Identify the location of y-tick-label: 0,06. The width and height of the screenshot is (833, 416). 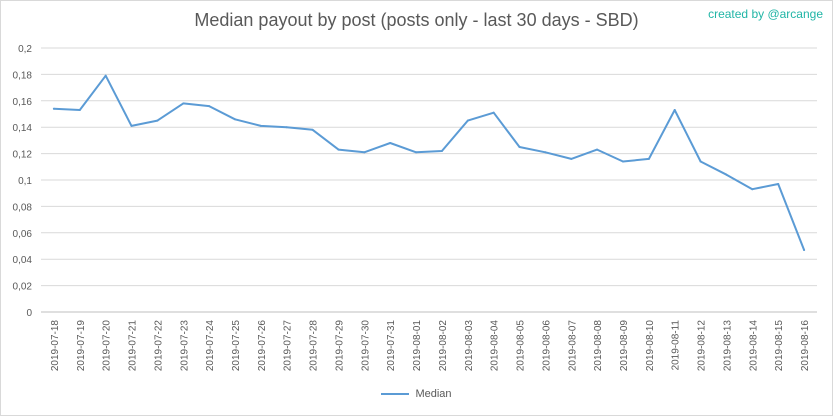
(23, 234).